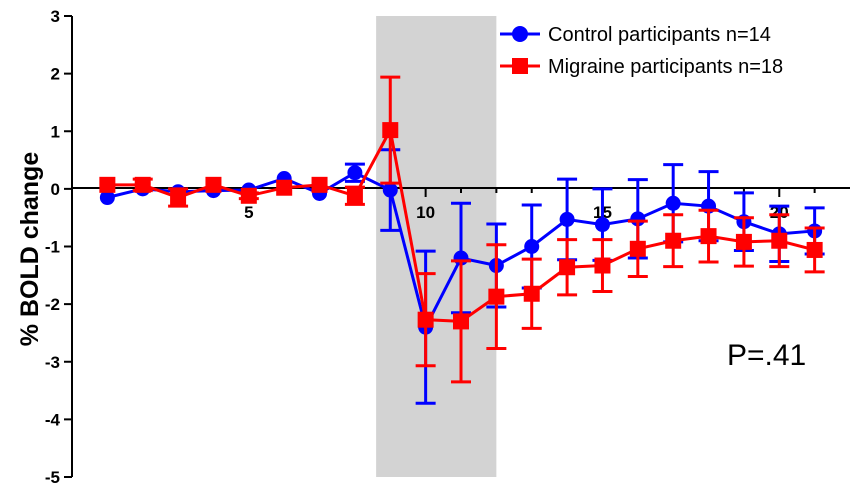 The width and height of the screenshot is (851, 487). Describe the element at coordinates (766, 355) in the screenshot. I see `p-value-annotation: P=.41` at that location.